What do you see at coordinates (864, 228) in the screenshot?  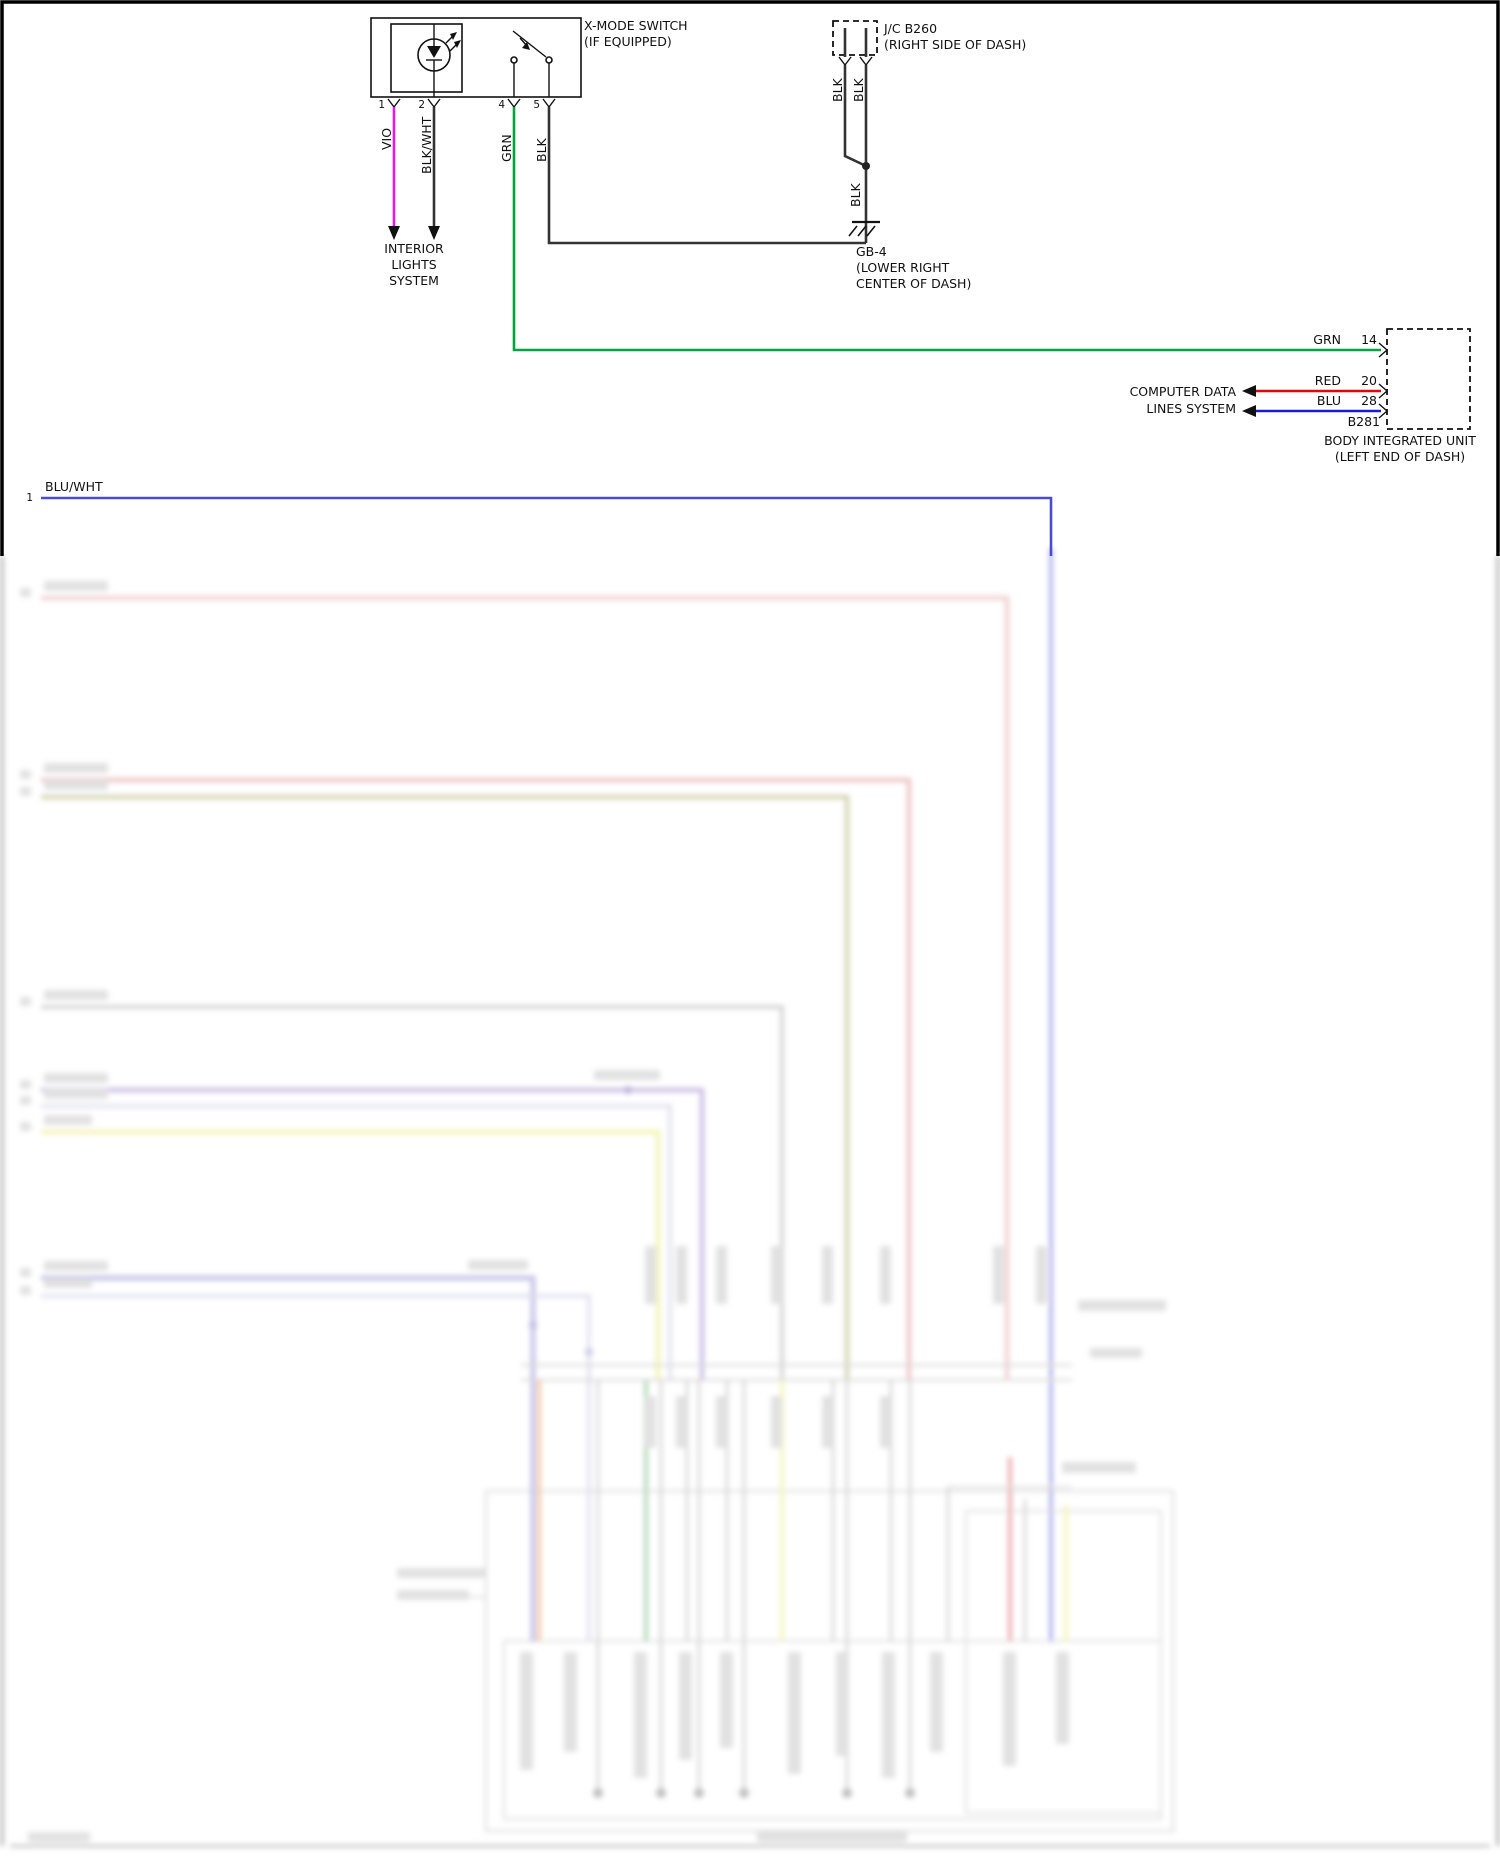 I see `ground-symbol-icon` at bounding box center [864, 228].